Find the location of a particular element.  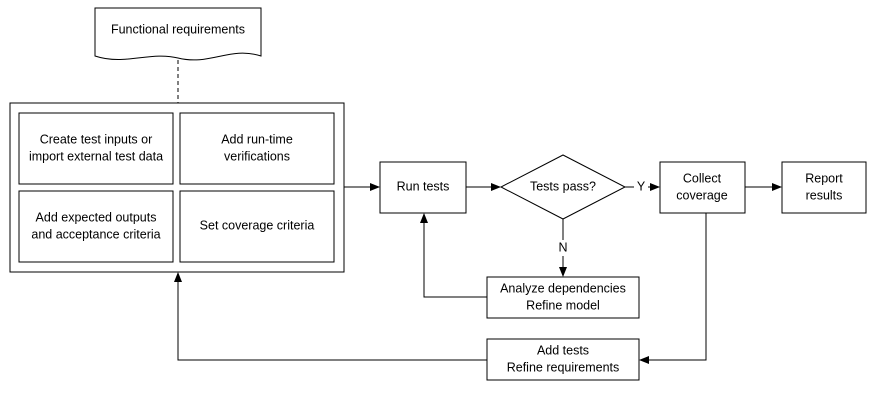

label-bg is located at coordinates (641, 187).